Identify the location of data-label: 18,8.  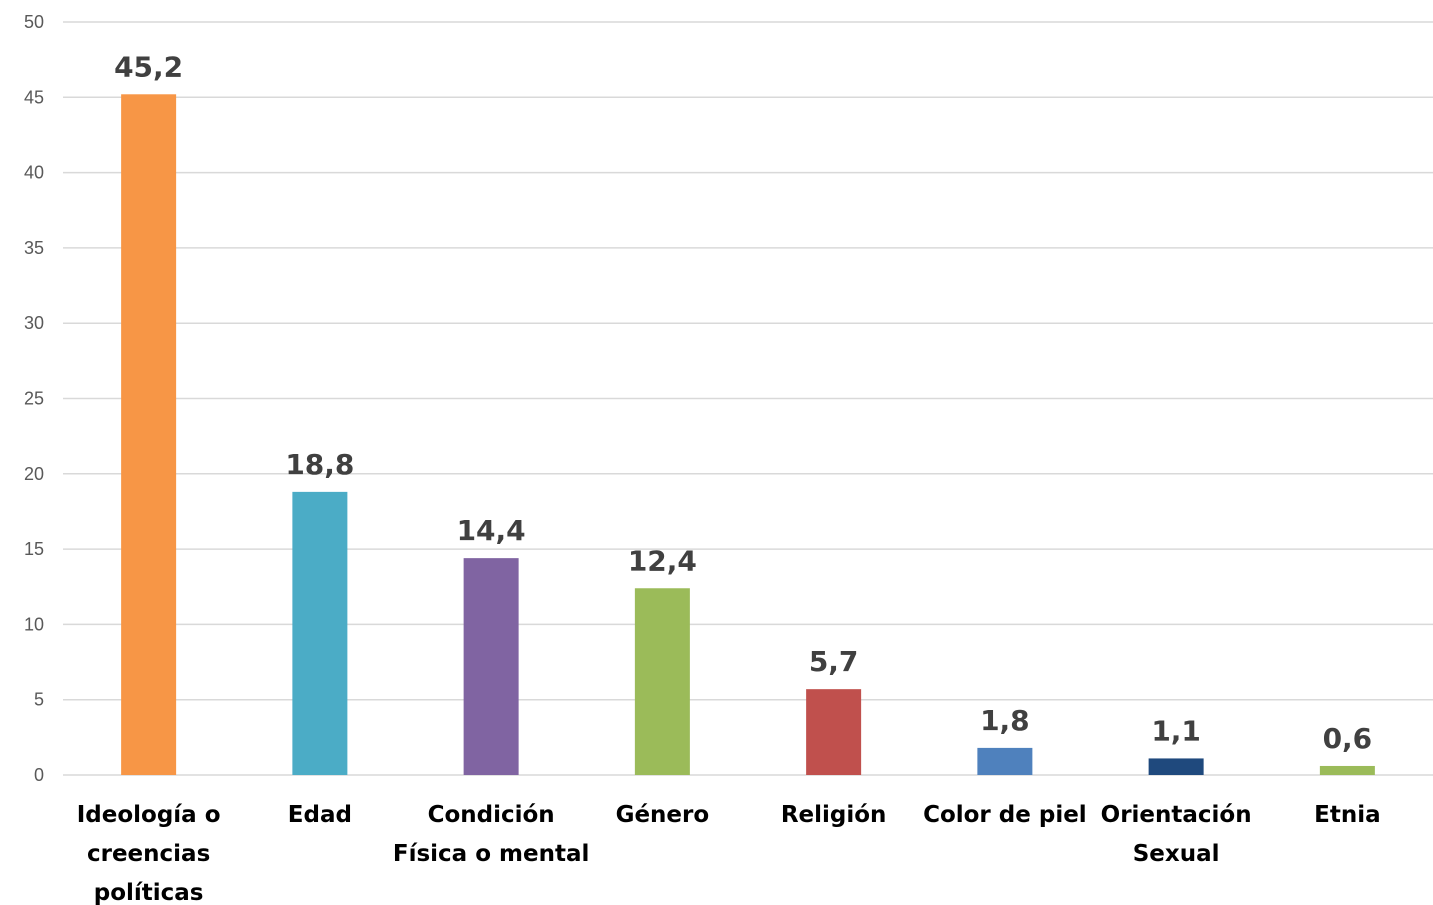
(319, 464).